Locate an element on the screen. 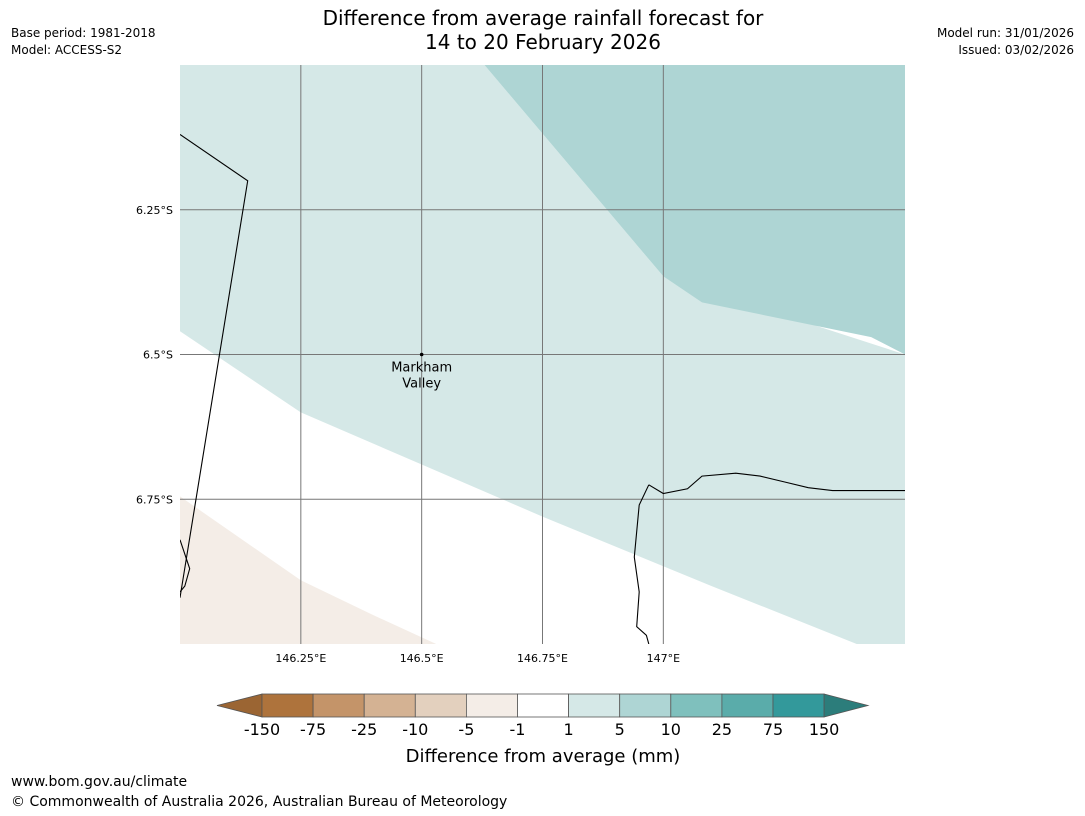 The height and width of the screenshot is (816, 1085). lat-label-1: 6.5°S is located at coordinates (158, 355).